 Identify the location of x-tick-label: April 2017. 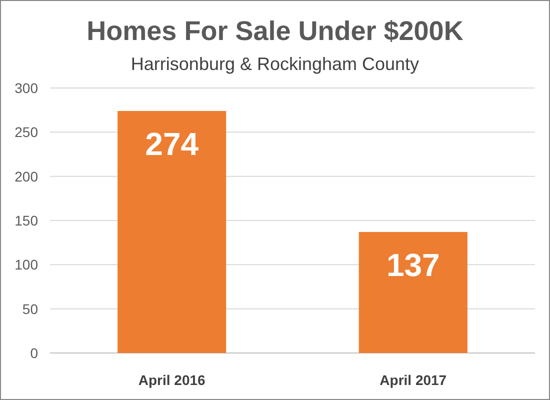
(413, 380).